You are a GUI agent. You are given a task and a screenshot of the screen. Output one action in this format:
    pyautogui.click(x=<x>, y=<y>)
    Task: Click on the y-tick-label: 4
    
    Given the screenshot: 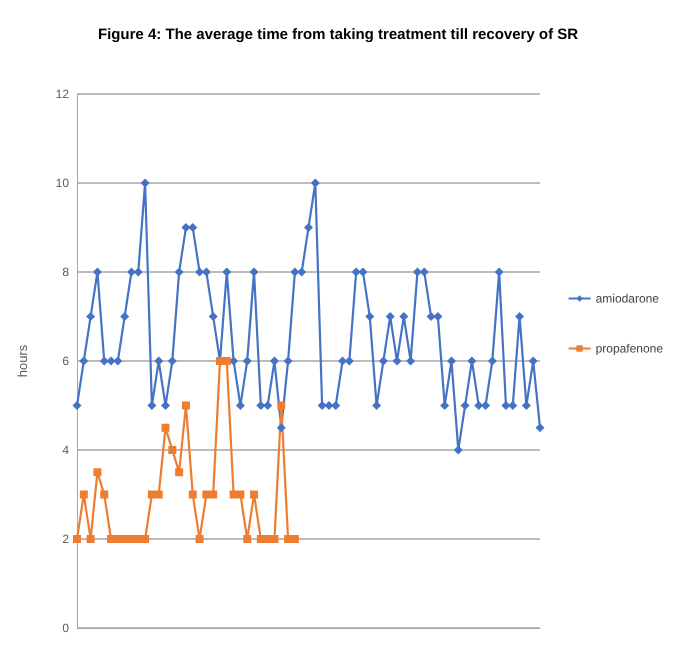 What is the action you would take?
    pyautogui.click(x=66, y=450)
    